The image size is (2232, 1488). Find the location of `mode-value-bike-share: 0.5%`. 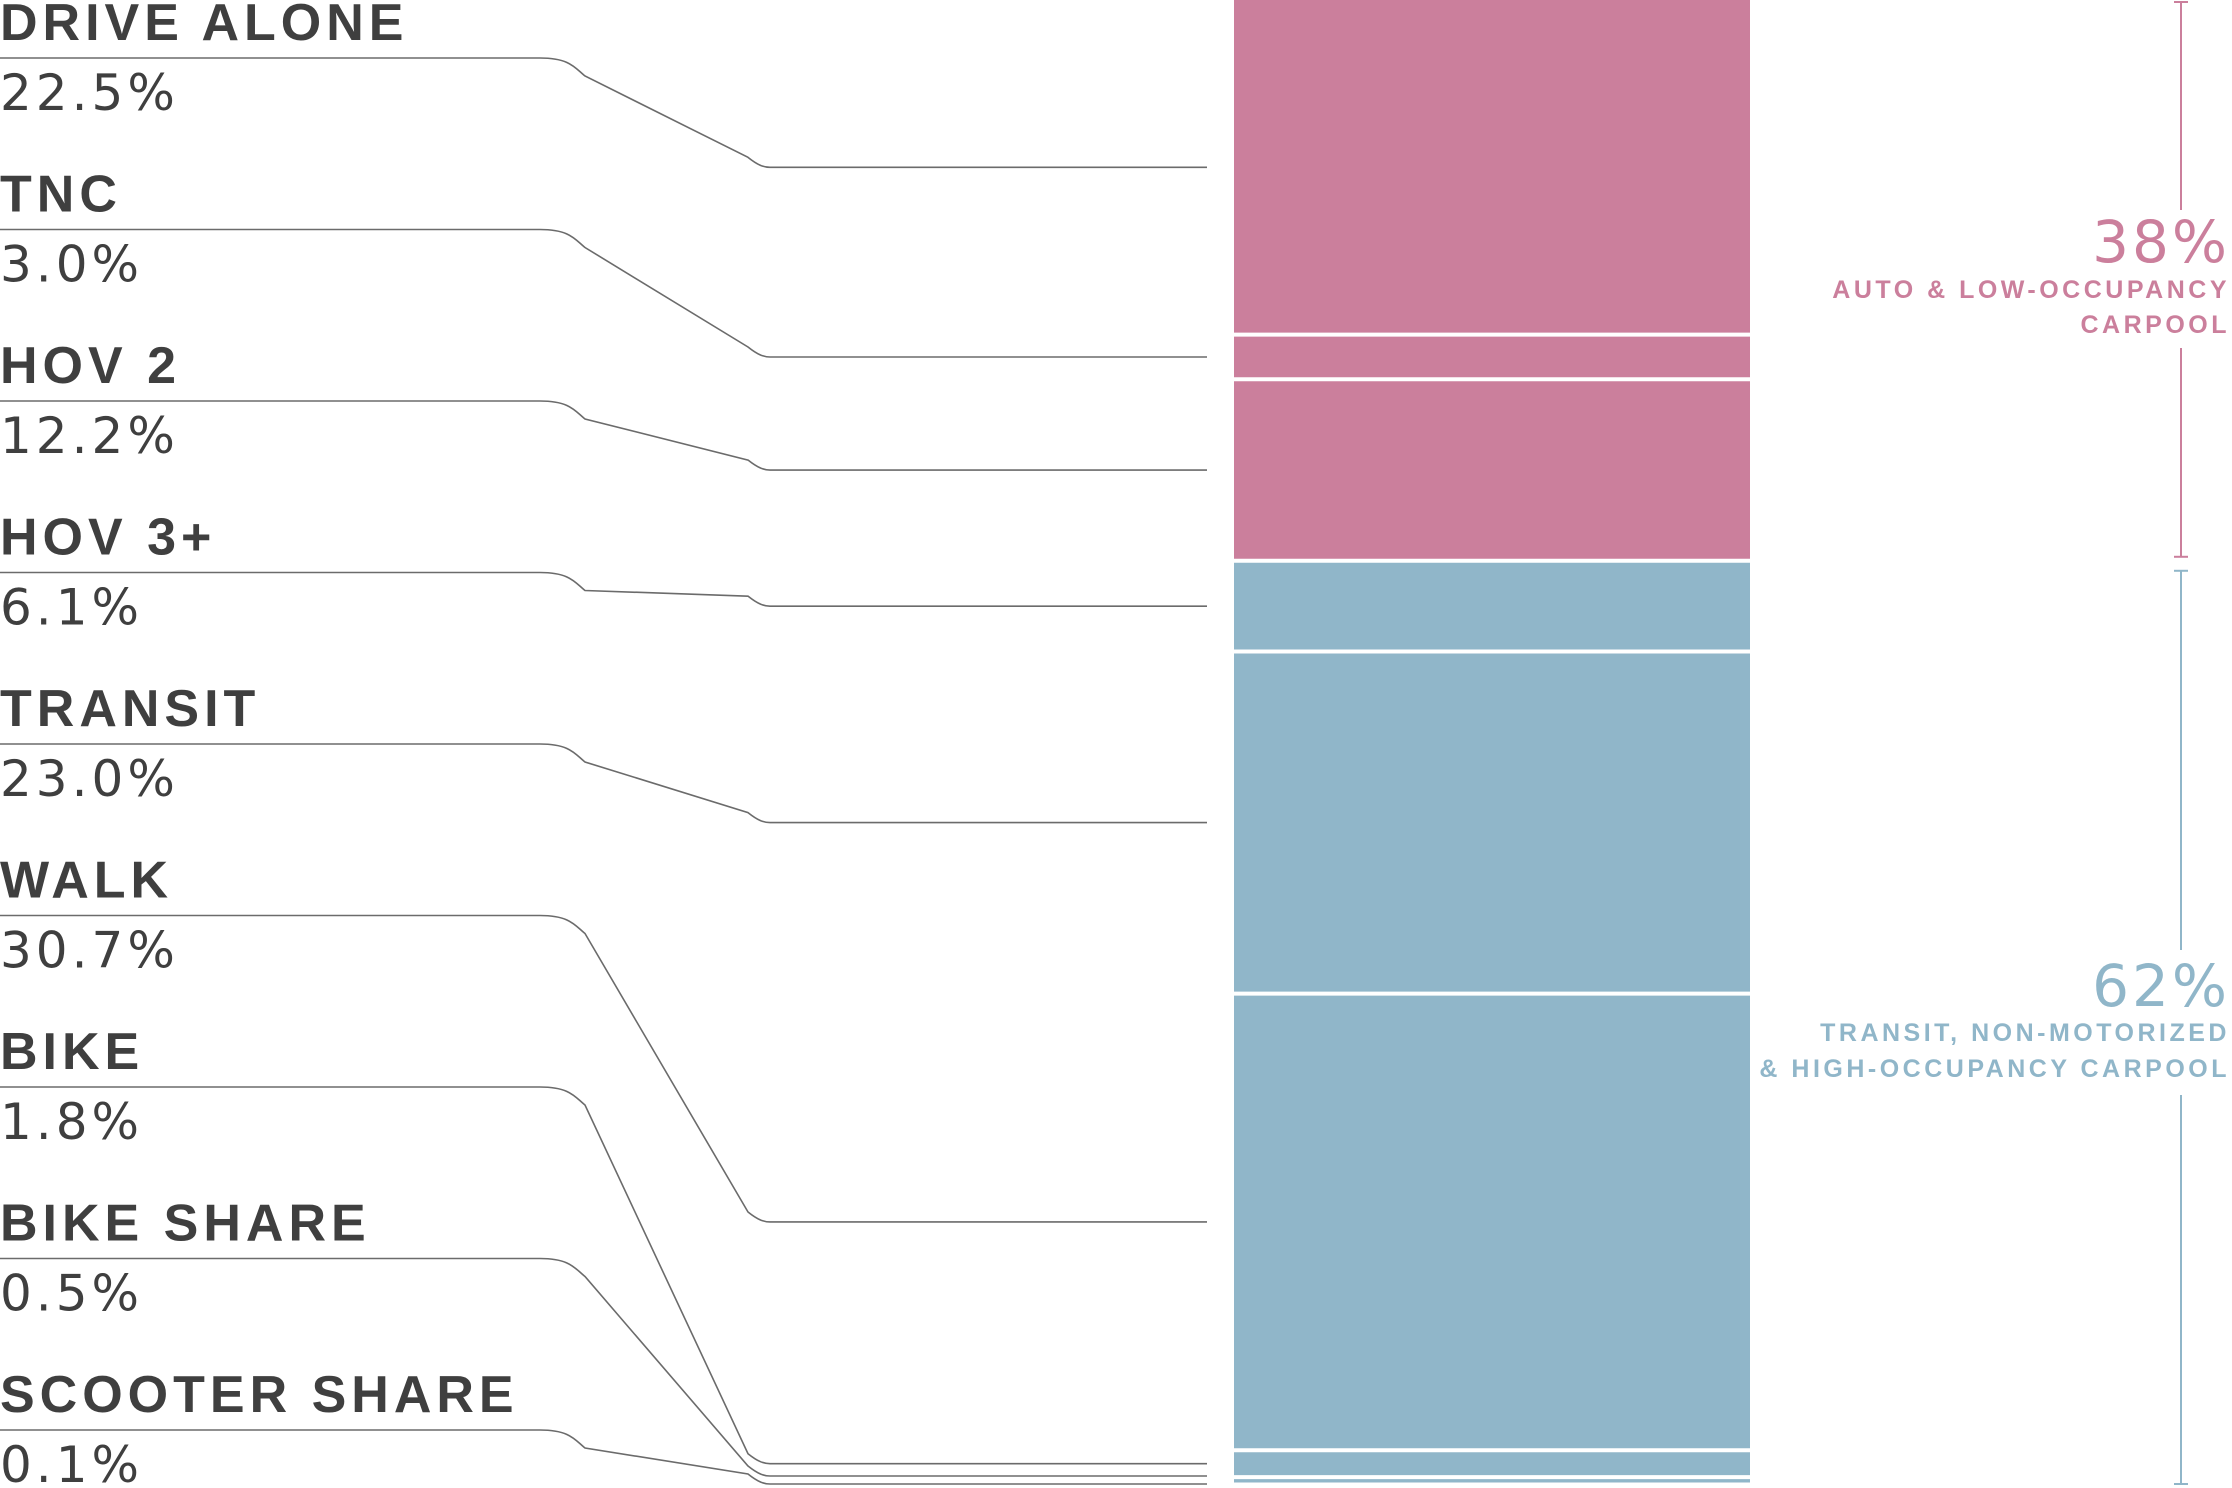

mode-value-bike-share: 0.5% is located at coordinates (71, 1294).